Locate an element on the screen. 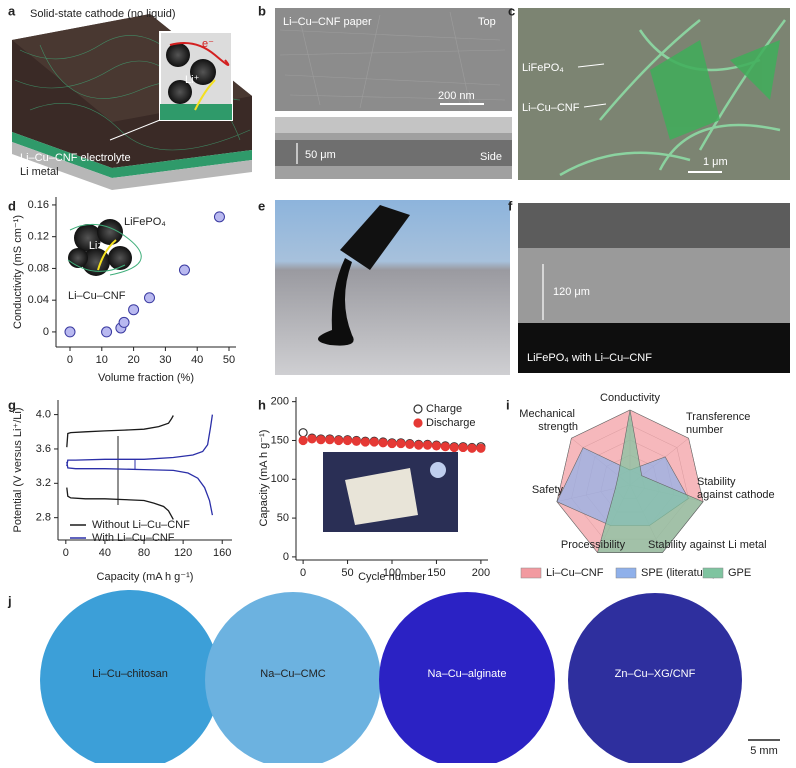 The width and height of the screenshot is (796, 768). panel-c: c LiFePO₄ Li–Cu–CNF 1 μm is located at coordinates (649, 91).